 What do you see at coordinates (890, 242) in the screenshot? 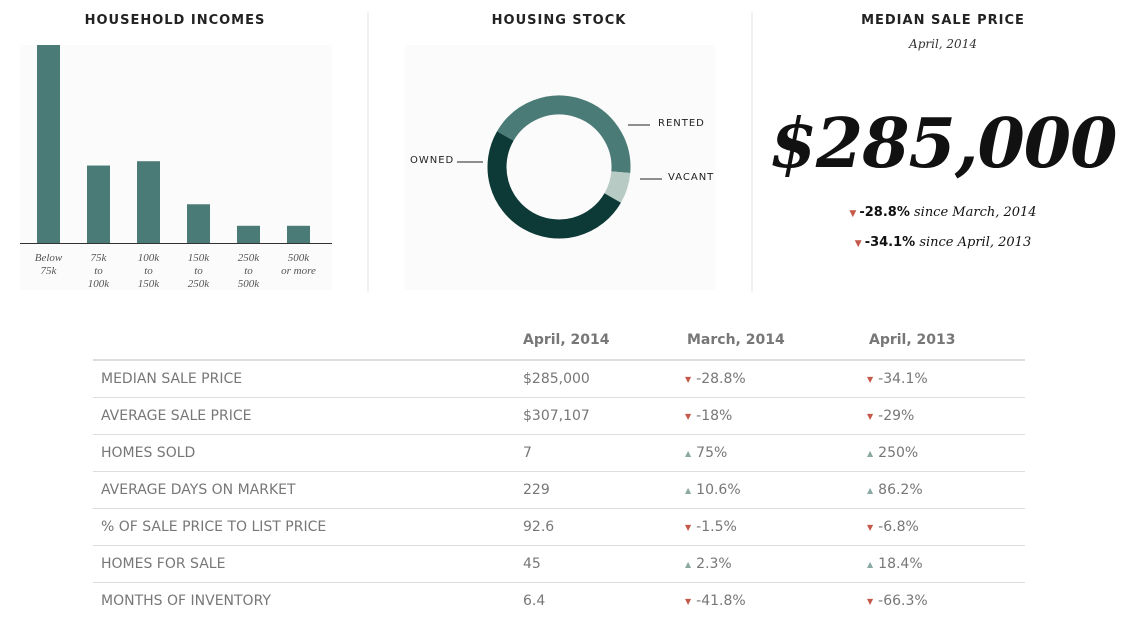
I see `change-value: -34.1%` at bounding box center [890, 242].